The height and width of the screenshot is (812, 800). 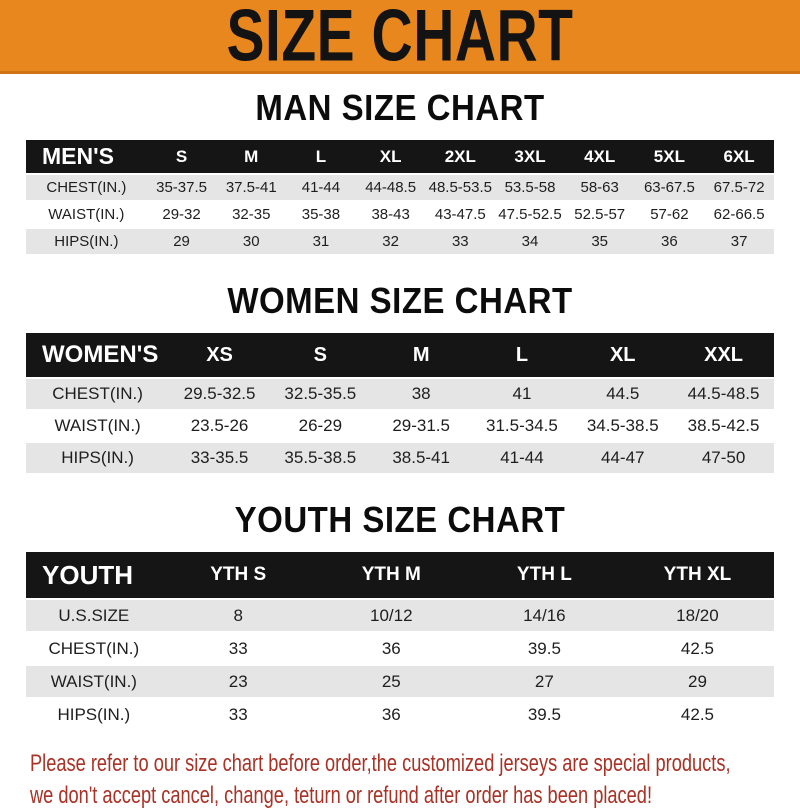 I want to click on youth-value-cell: 14/16, so click(x=544, y=615).